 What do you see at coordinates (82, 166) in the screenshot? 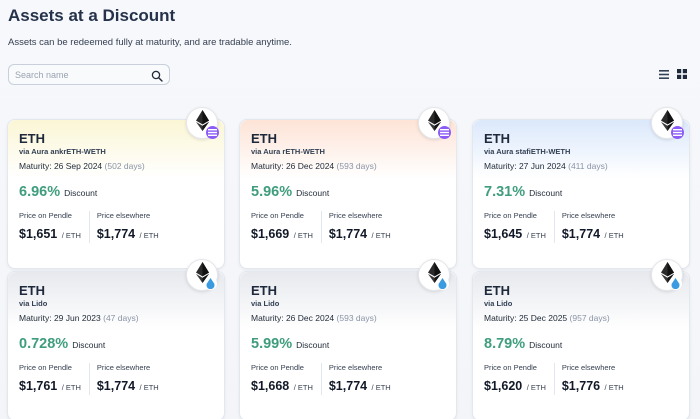
I see `maturity-date: Maturity: 26 Sep 2024 (502 days)` at bounding box center [82, 166].